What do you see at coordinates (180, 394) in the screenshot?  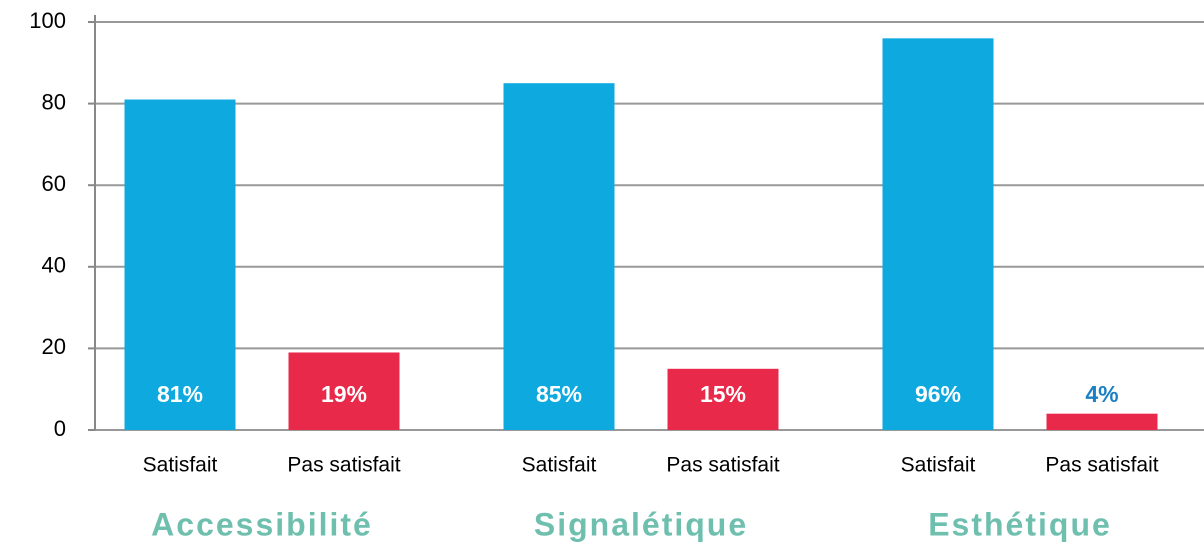 I see `value-label: 81%` at bounding box center [180, 394].